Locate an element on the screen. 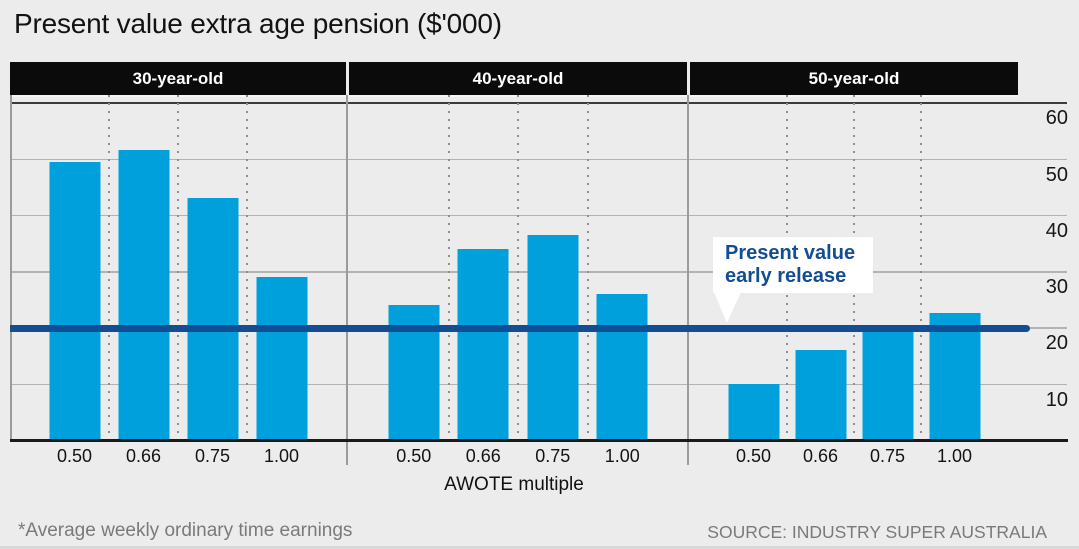  bar-40-year-old-awote-1.00 is located at coordinates (622, 367).